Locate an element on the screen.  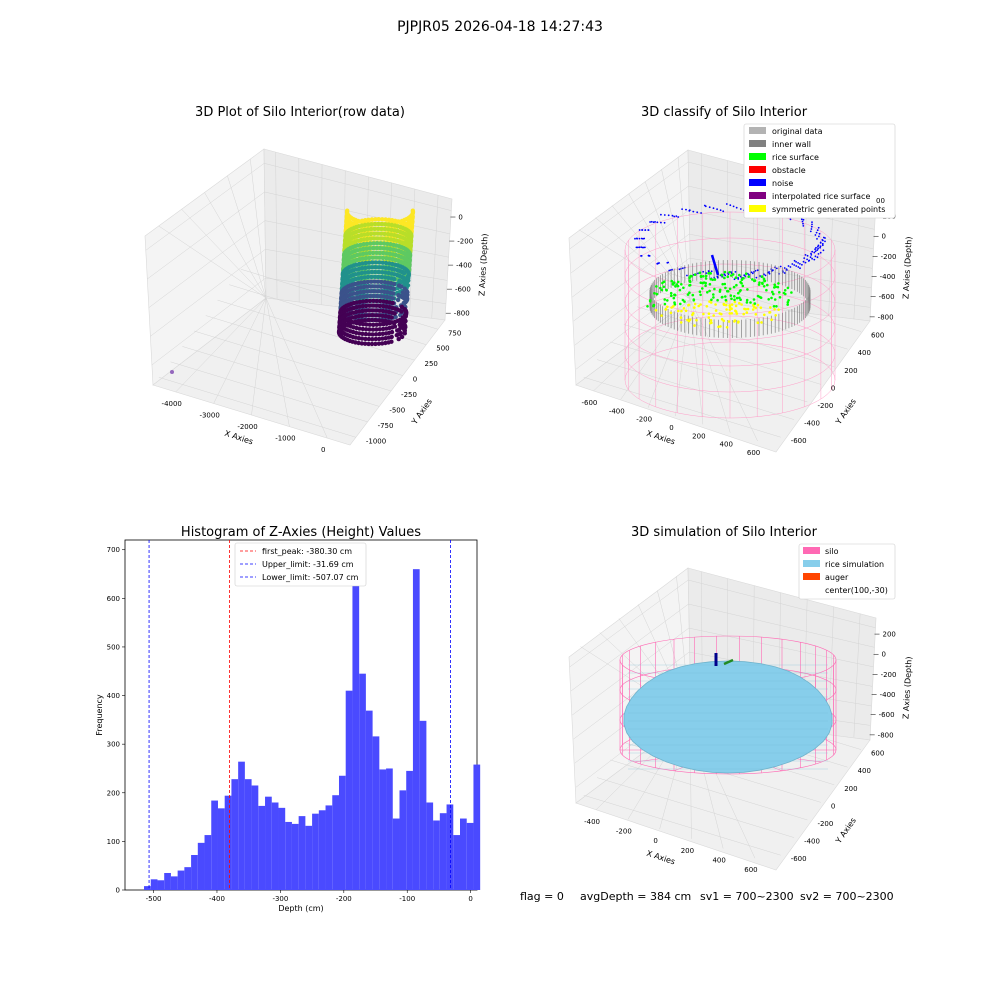
classify-ztick: -200 is located at coordinates (889, 257).